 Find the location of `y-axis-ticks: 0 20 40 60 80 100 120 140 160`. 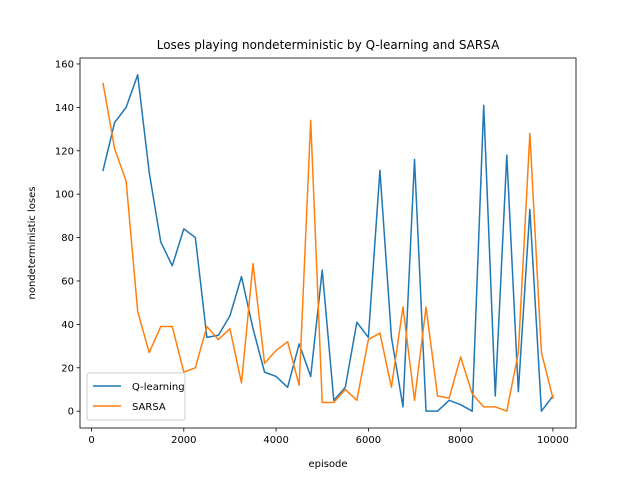

y-axis-ticks: 0 20 40 60 80 100 120 140 160 is located at coordinates (67, 238).